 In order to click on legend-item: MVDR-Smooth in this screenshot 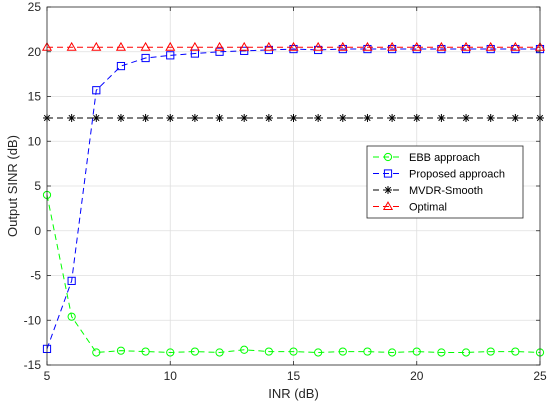, I will do `click(428, 191)`.